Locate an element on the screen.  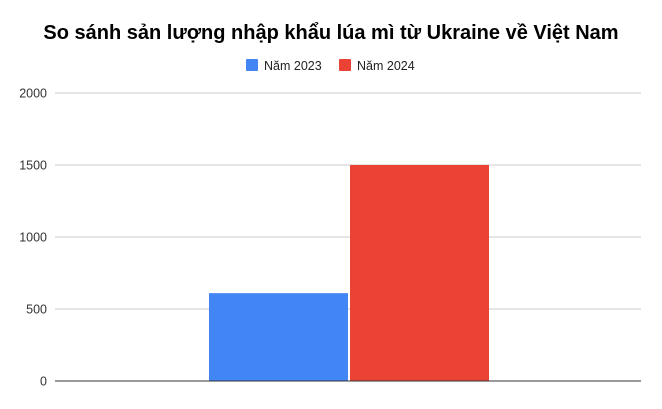
legend: Năm 2023 Năm 2024 is located at coordinates (330, 66).